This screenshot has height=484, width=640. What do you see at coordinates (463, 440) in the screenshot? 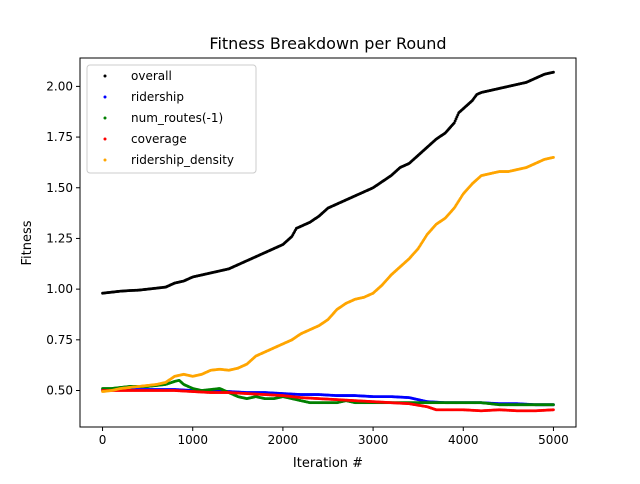
I see `x-tick-label: 4000` at bounding box center [463, 440].